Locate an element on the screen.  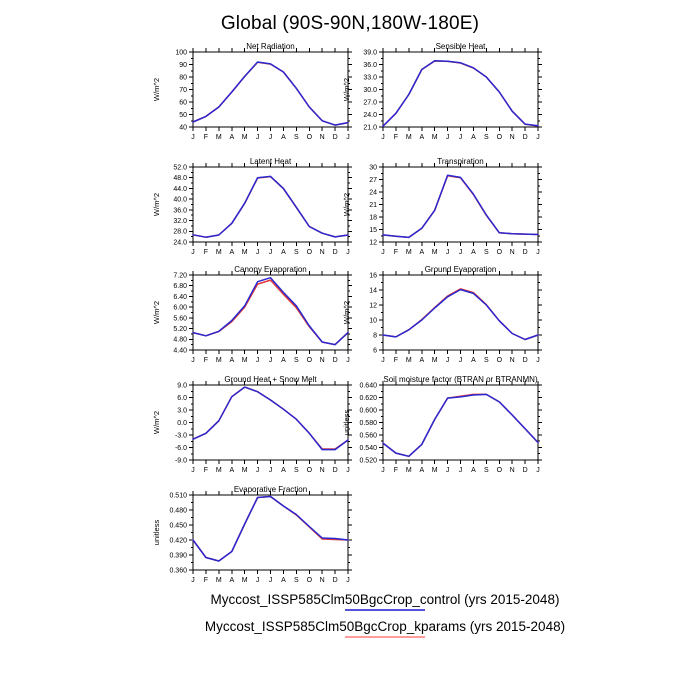
chart-title: Transpiration is located at coordinates (460, 161).